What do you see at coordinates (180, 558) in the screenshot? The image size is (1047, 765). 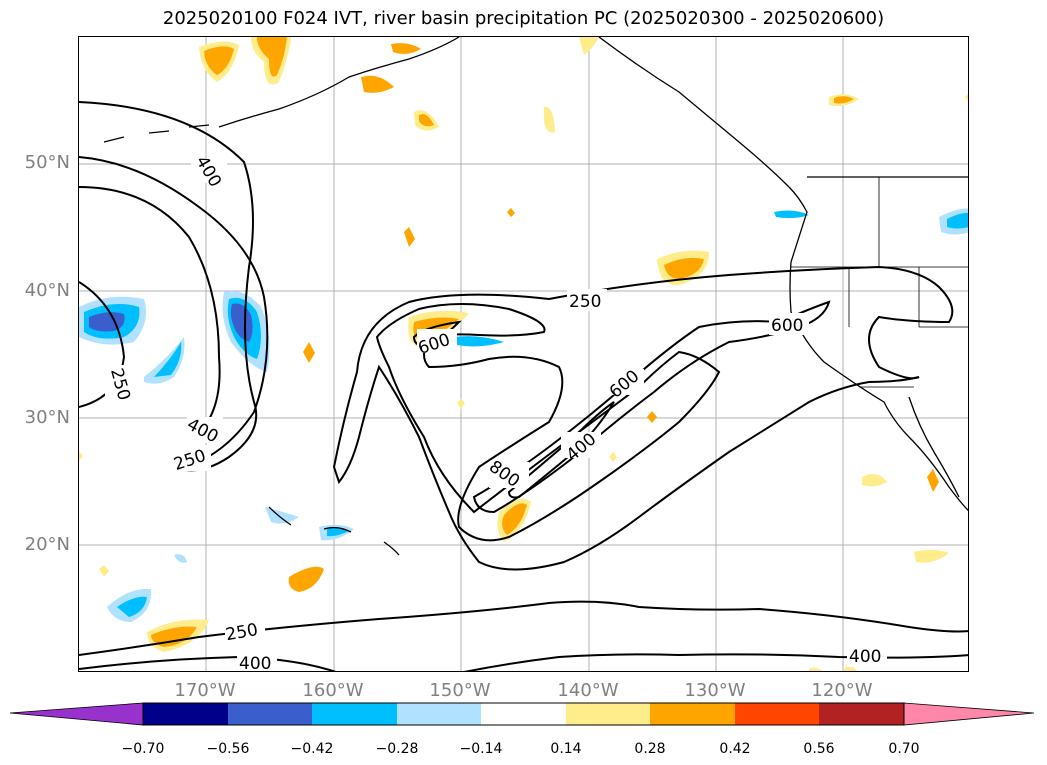 I see `neg-area-small` at bounding box center [180, 558].